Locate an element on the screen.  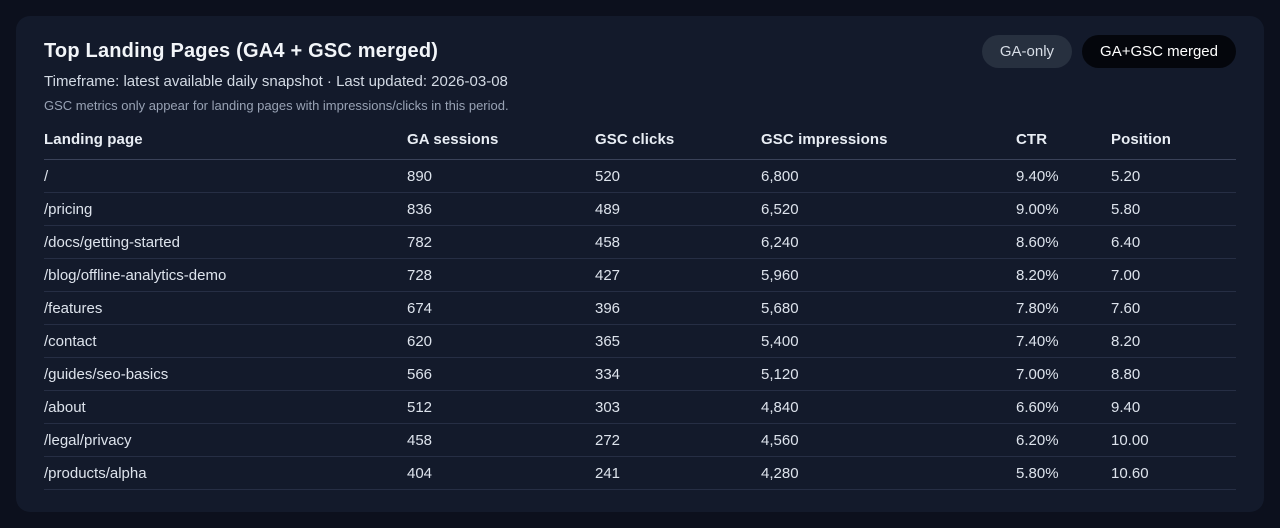
metric-cell-position: 10.00 is located at coordinates (1173, 440).